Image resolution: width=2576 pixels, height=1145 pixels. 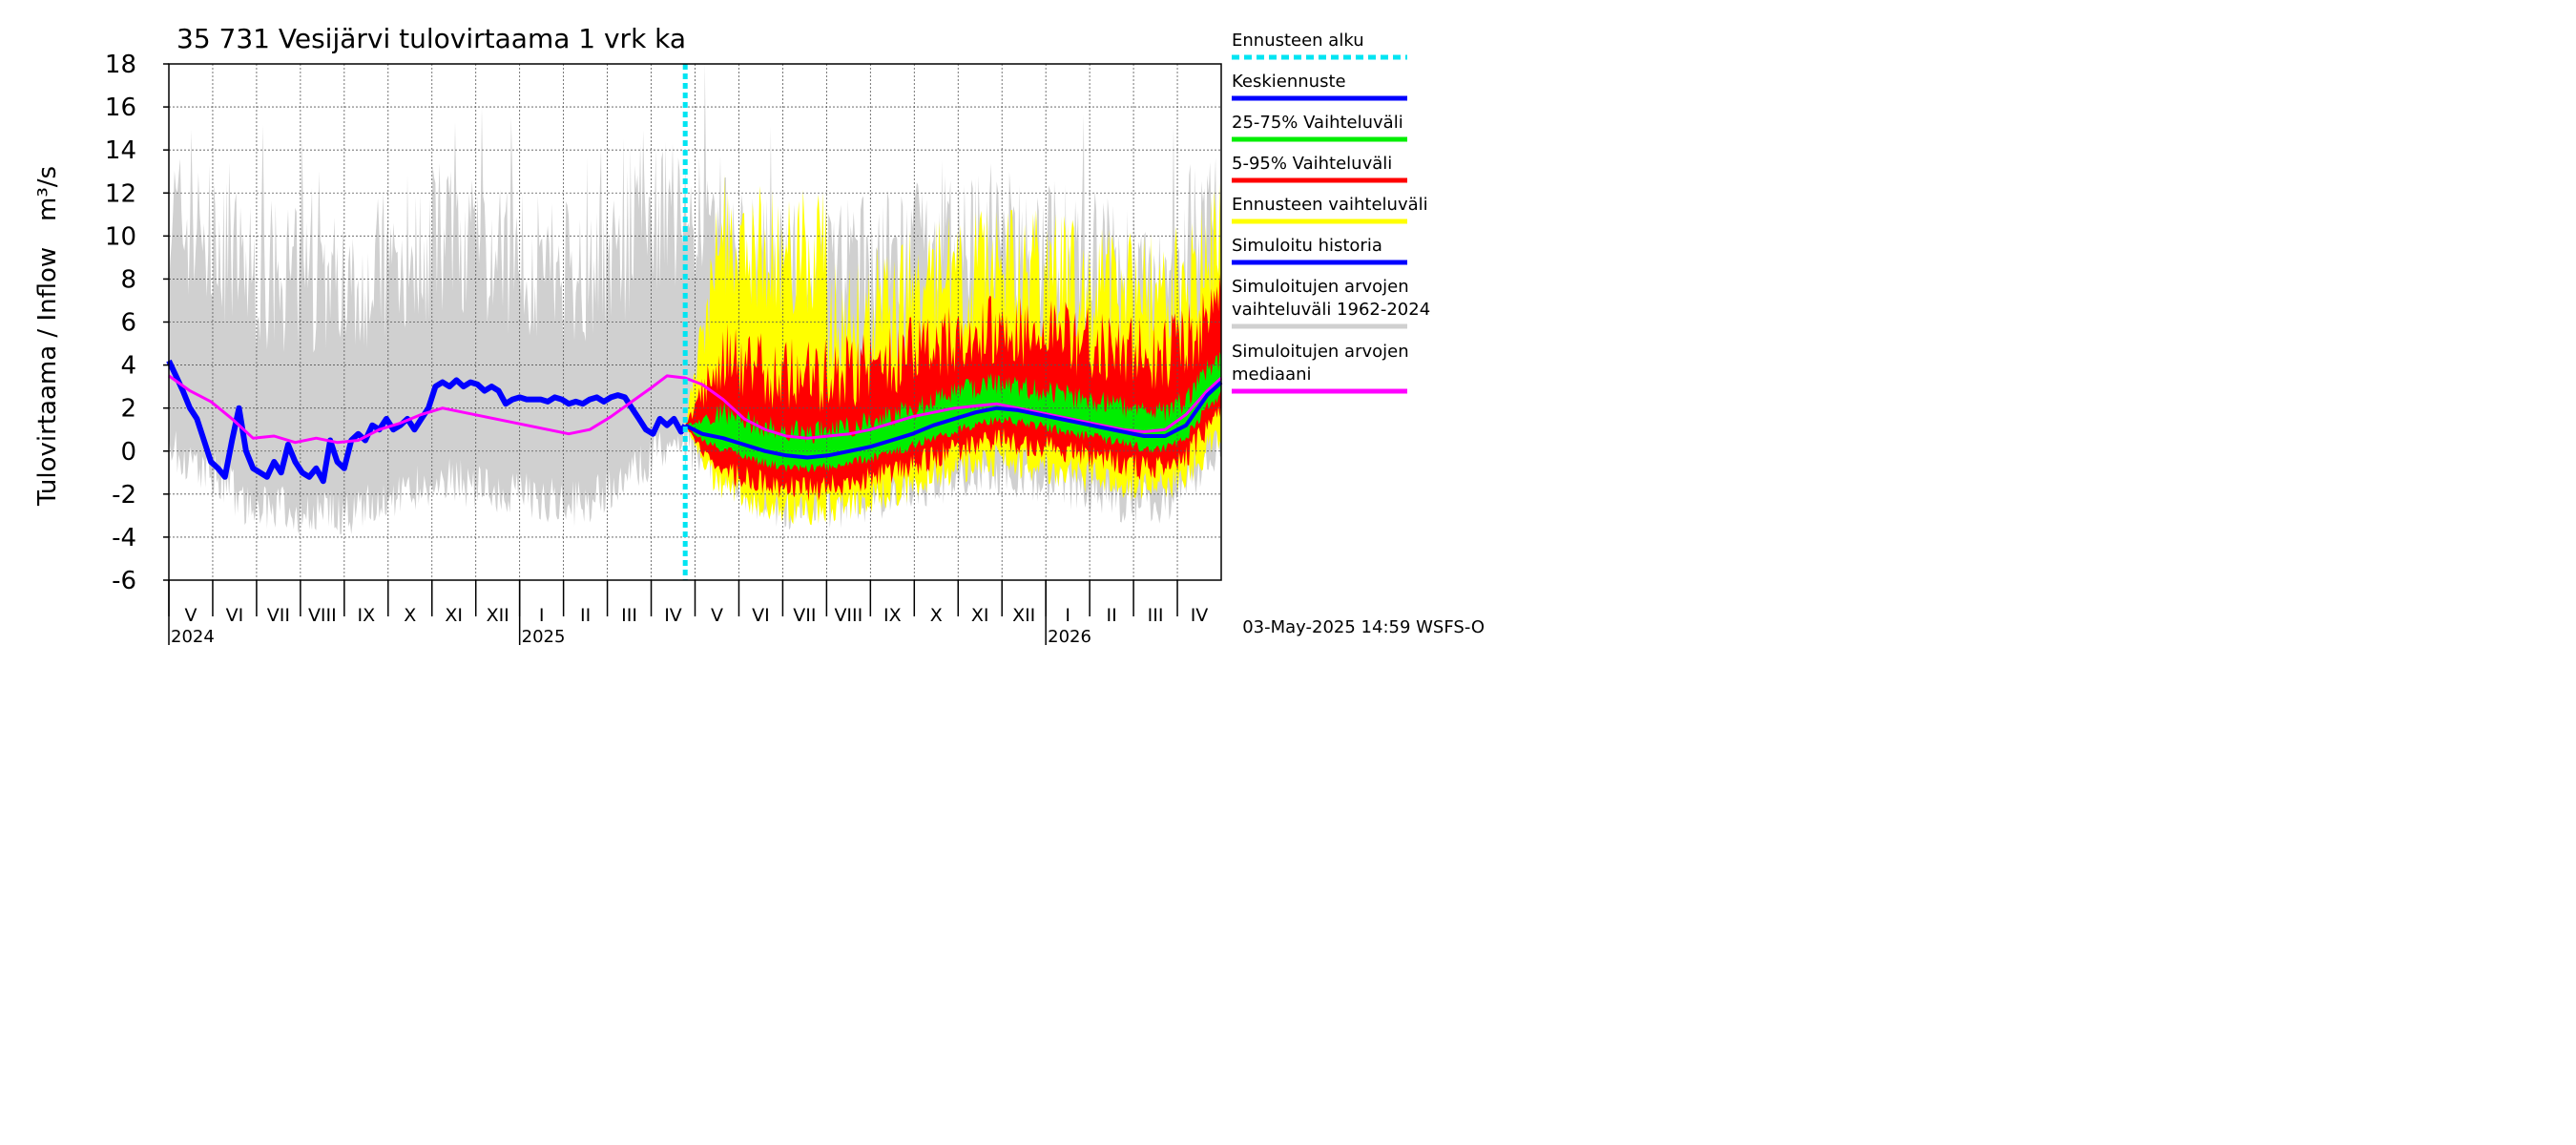 What do you see at coordinates (1289, 82) in the screenshot?
I see `legend-label: Keskiennuste` at bounding box center [1289, 82].